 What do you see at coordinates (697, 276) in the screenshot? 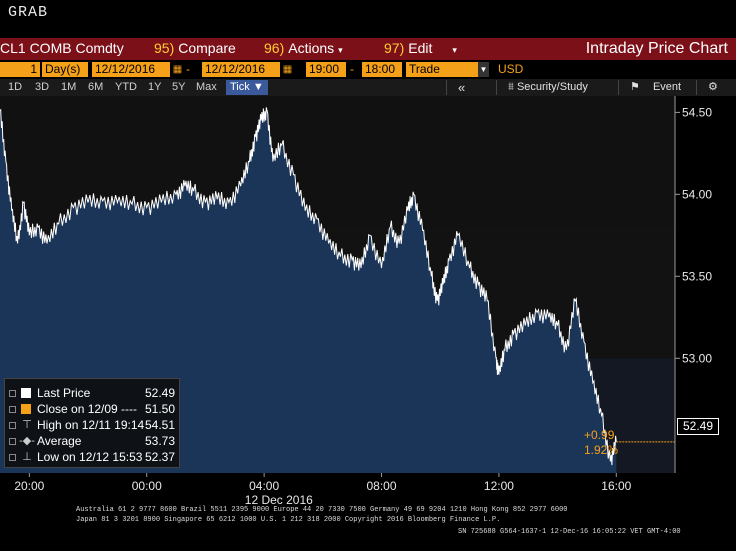
I see `y-tick-label: 53.50` at bounding box center [697, 276].